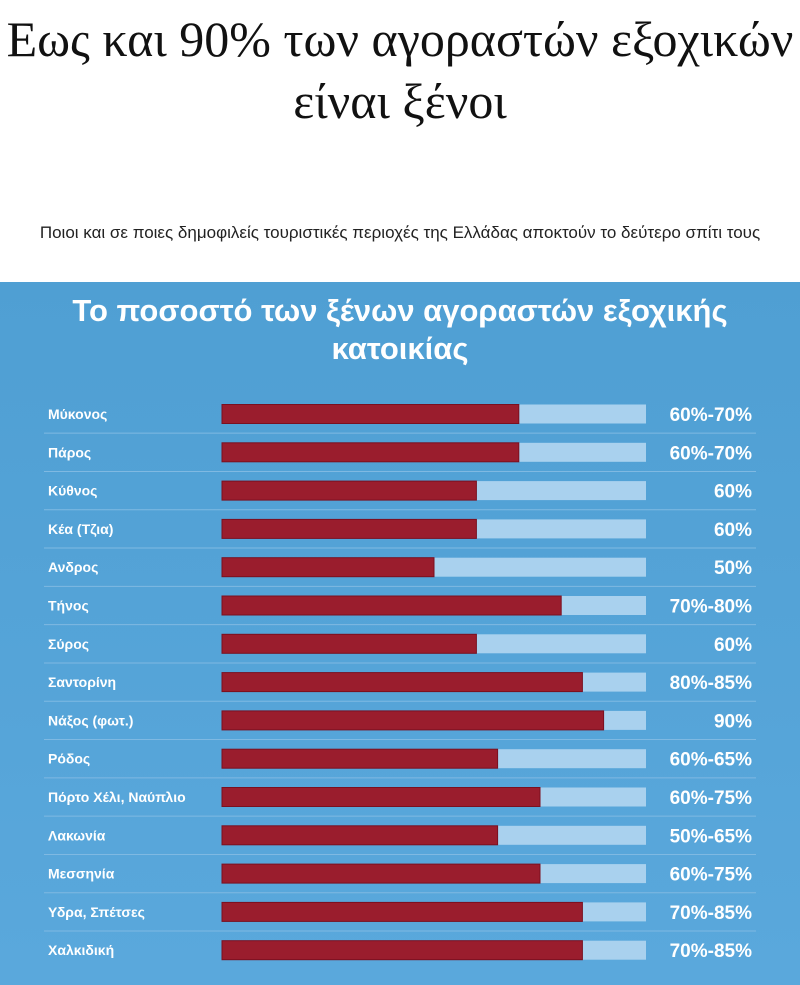 This screenshot has height=985, width=800. I want to click on category-label: Πόρτο Χέλι, Ναύπλιο, so click(117, 797).